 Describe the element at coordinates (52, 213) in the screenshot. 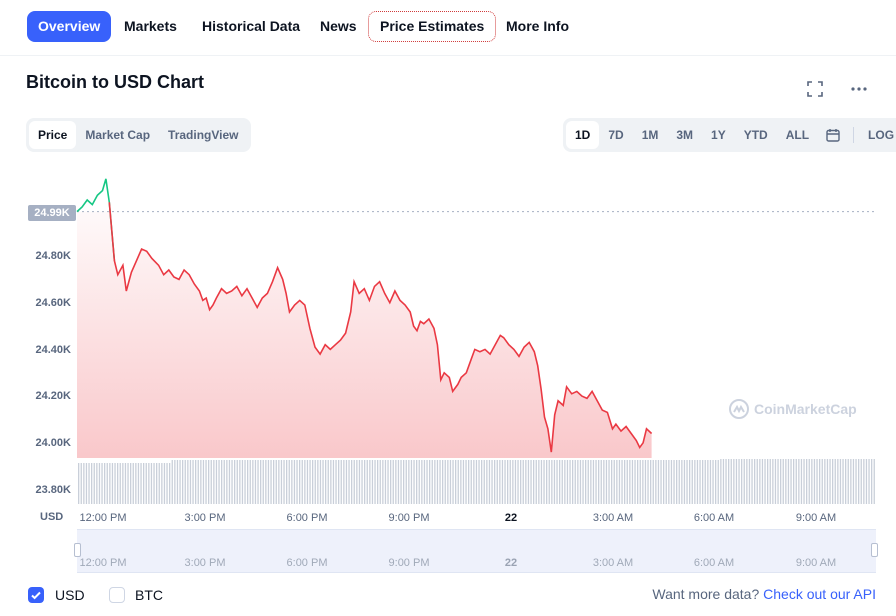

I see `current-price-tag: 24.99K` at that location.